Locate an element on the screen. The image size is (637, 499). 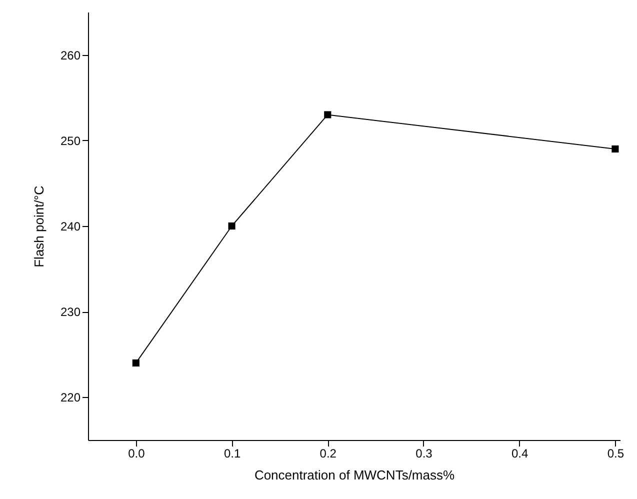
x-tick-label: 0.2 is located at coordinates (328, 453).